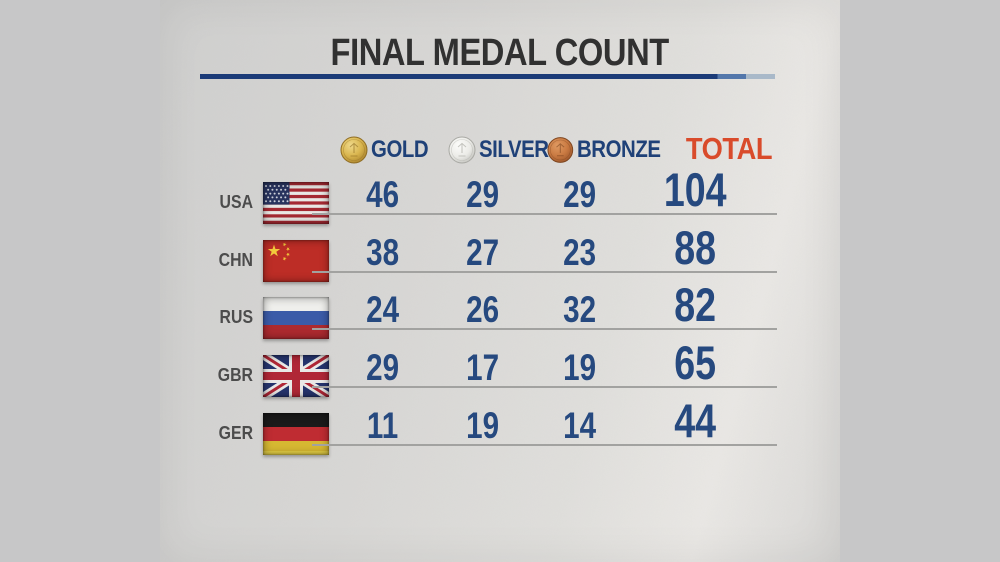 The height and width of the screenshot is (562, 1000). I want to click on table-row-ger: GER 11 19 14 44, so click(500, 424).